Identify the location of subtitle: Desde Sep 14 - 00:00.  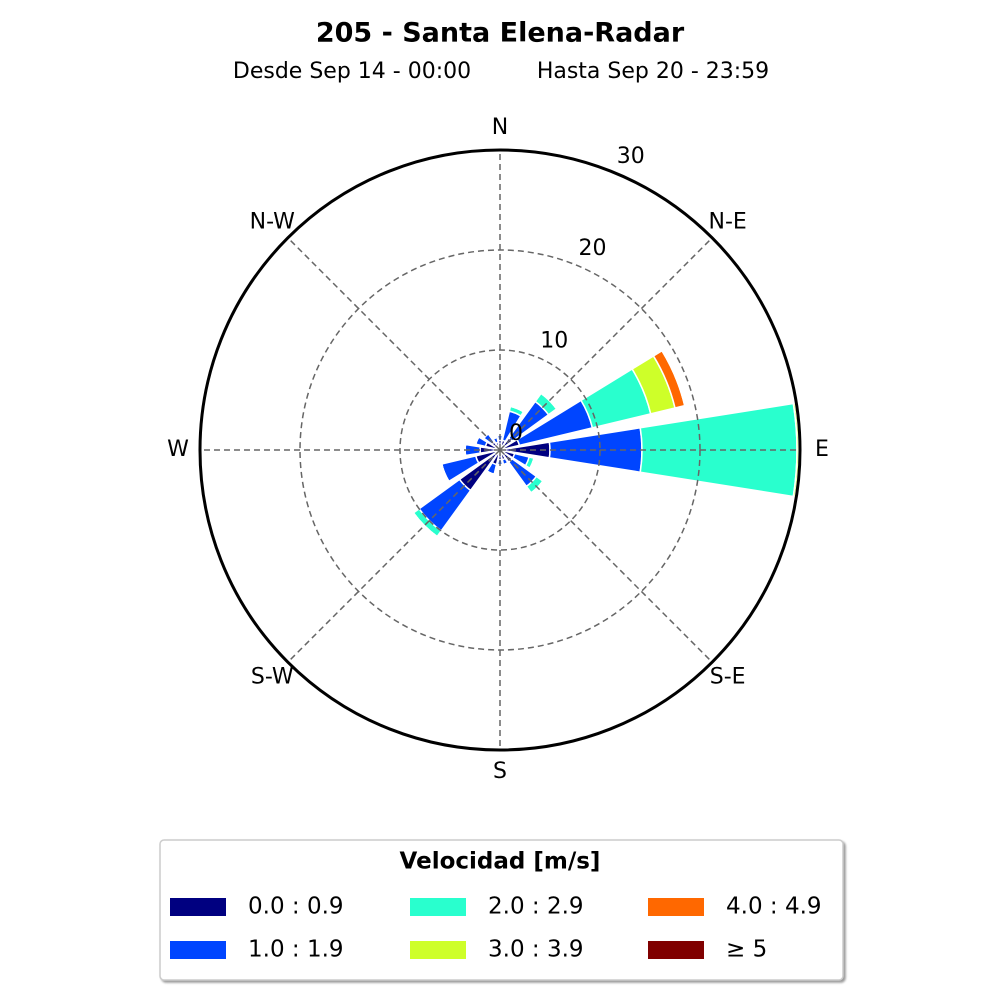
(352, 71).